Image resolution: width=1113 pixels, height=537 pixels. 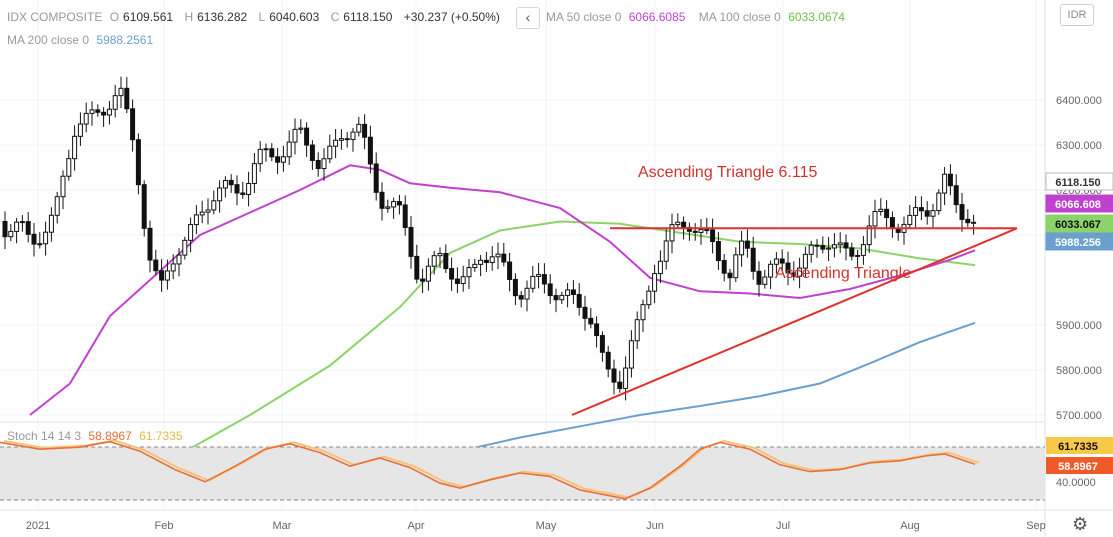 I want to click on gear-icon: ⚙, so click(x=1080, y=524).